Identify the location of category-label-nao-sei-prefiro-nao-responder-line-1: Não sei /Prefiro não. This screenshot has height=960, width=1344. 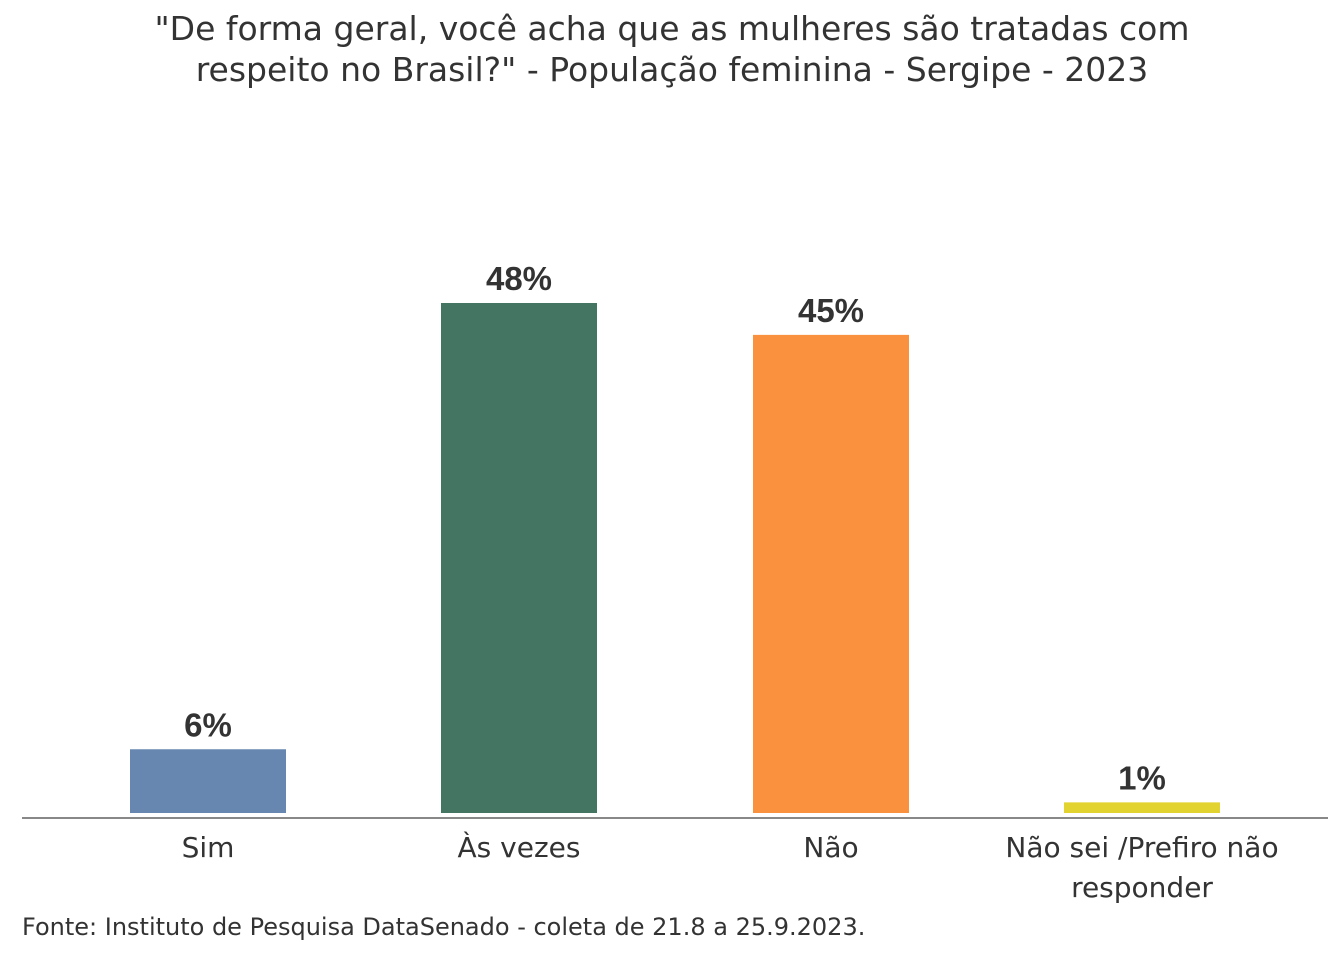
(1141, 847).